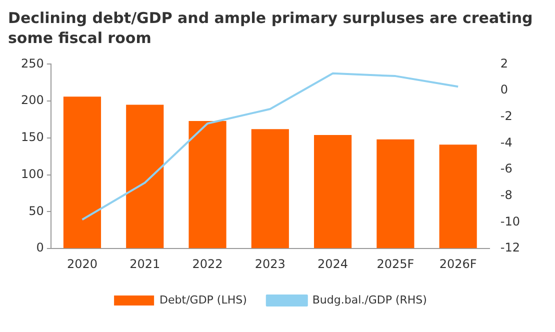  What do you see at coordinates (32, 100) in the screenshot?
I see `y-tick-label: 200` at bounding box center [32, 100].